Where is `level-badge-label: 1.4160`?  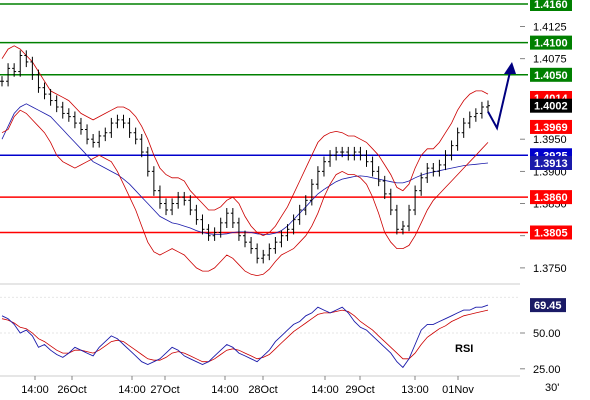
level-badge-label: 1.4160 is located at coordinates (551, 5).